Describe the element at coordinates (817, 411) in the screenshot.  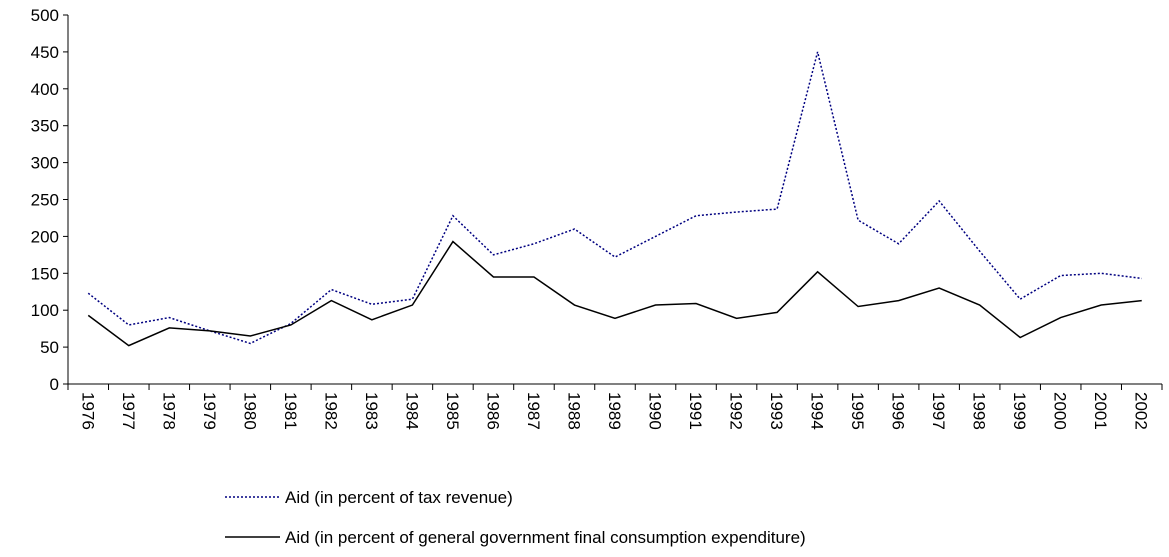
I see `x-tick-label: 1994` at that location.